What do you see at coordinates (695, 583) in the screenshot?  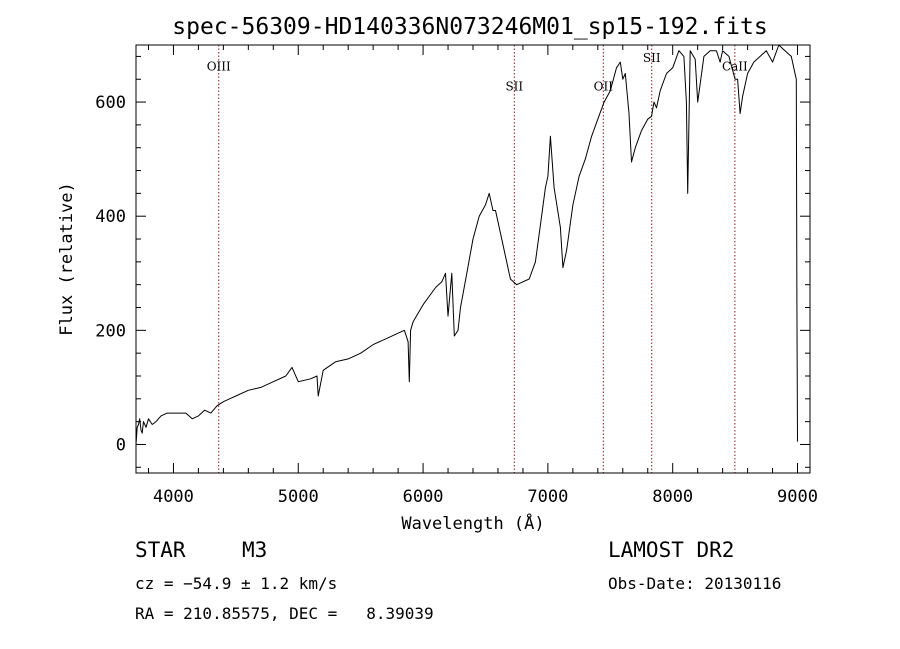 I see `observation-date: Obs-Date: 20130116` at bounding box center [695, 583].